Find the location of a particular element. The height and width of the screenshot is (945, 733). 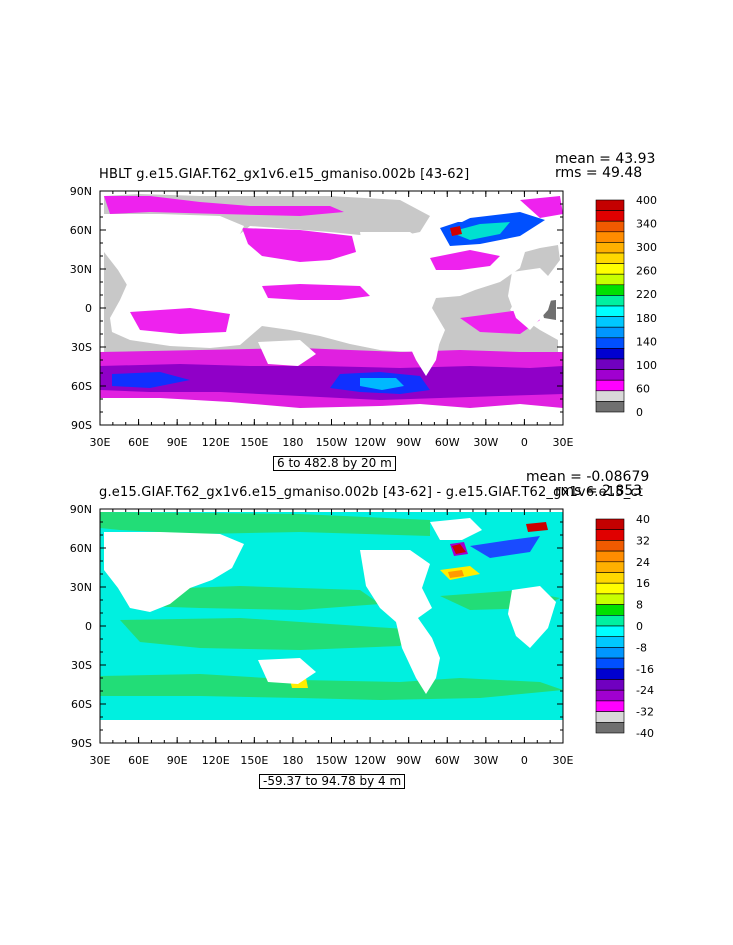

p1-colorbar-label: 100 is located at coordinates (646, 365).